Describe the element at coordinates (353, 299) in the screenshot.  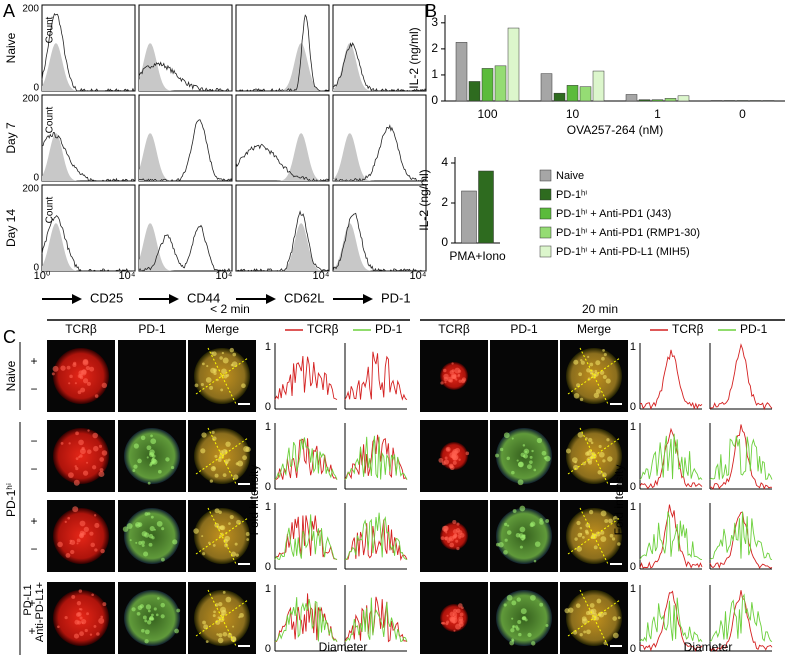
I see `arrow` at that location.